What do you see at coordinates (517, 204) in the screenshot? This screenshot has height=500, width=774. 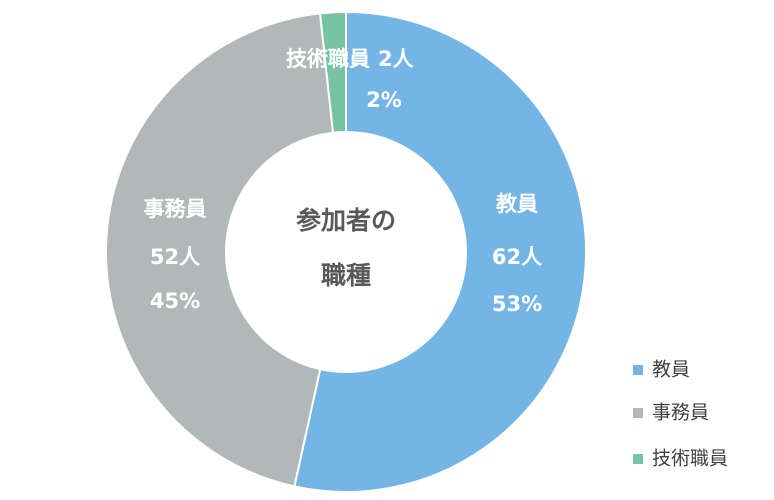 I see `category-label: 教員` at bounding box center [517, 204].